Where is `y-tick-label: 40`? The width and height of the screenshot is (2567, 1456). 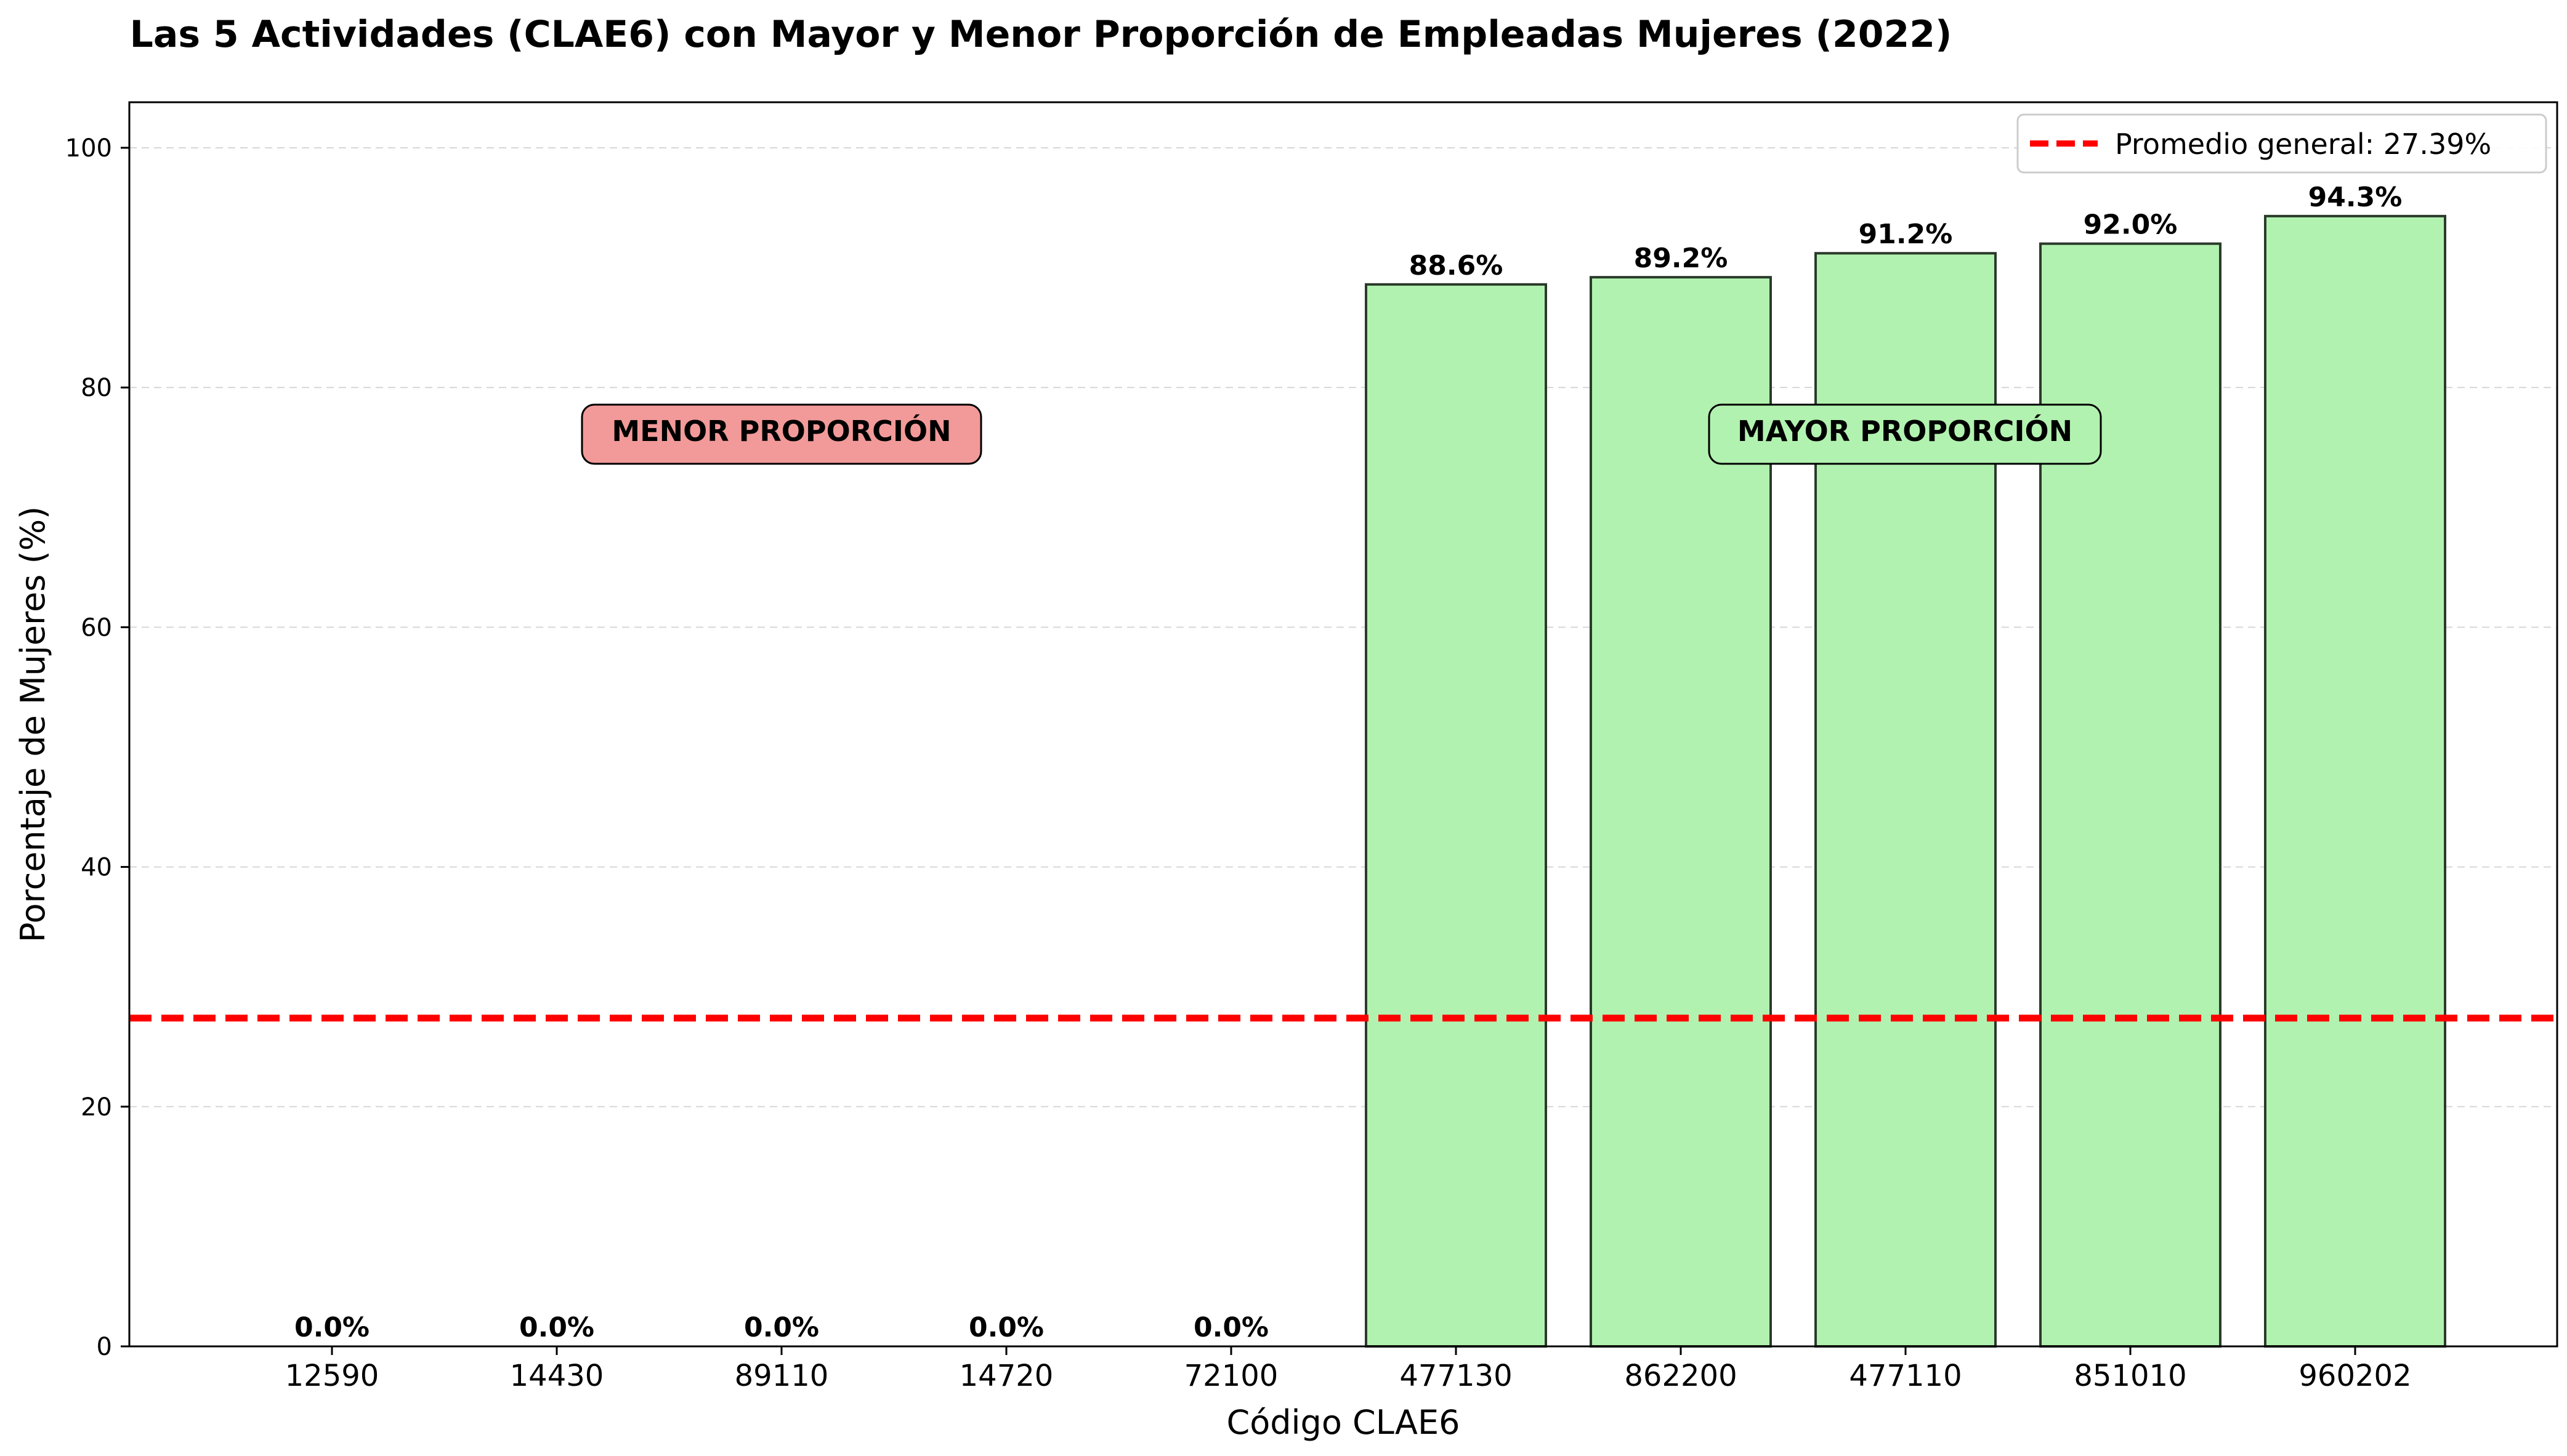
y-tick-label: 40 is located at coordinates (96, 868).